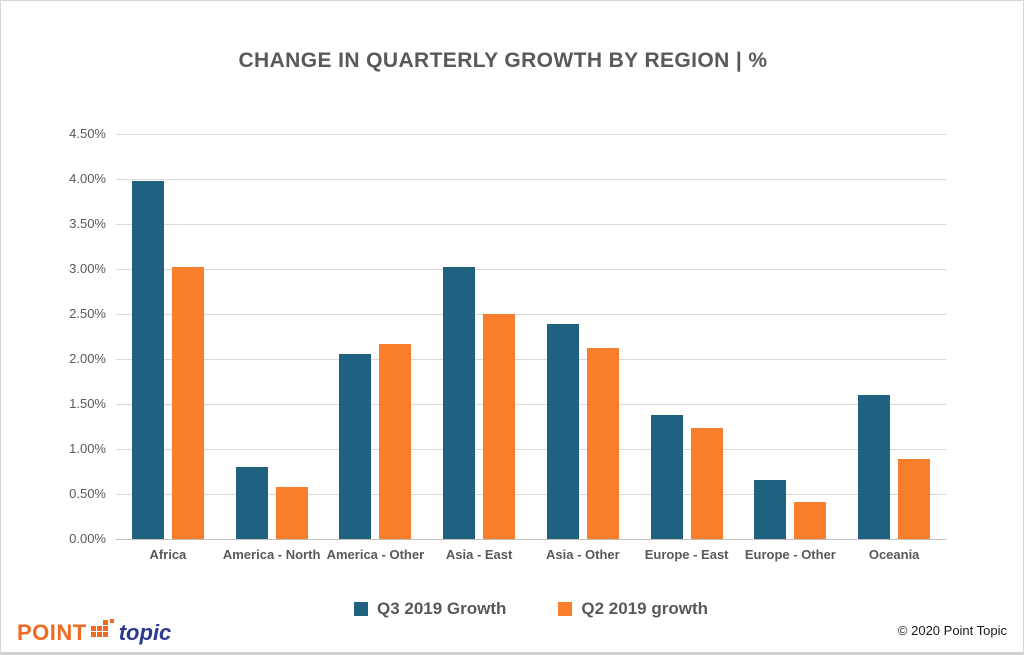 The width and height of the screenshot is (1024, 655). What do you see at coordinates (87, 403) in the screenshot?
I see `y-tick-label: 1.50%` at bounding box center [87, 403].